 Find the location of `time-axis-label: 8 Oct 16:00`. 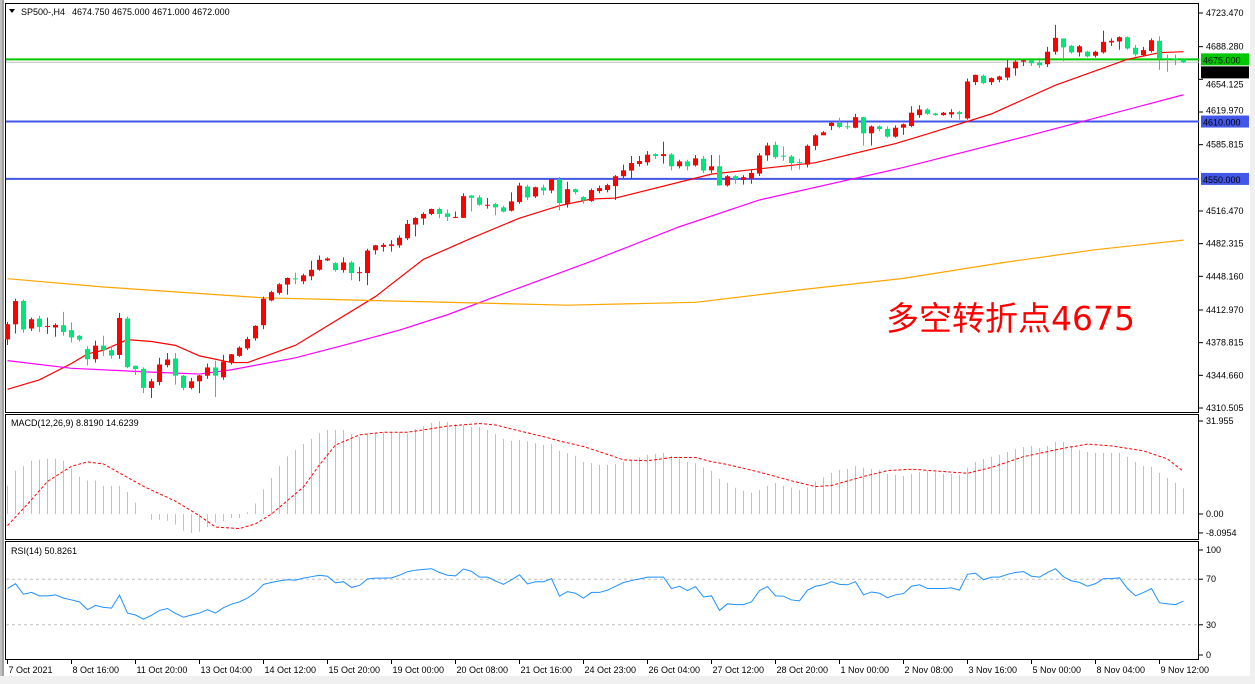

time-axis-label: 8 Oct 16:00 is located at coordinates (96, 670).